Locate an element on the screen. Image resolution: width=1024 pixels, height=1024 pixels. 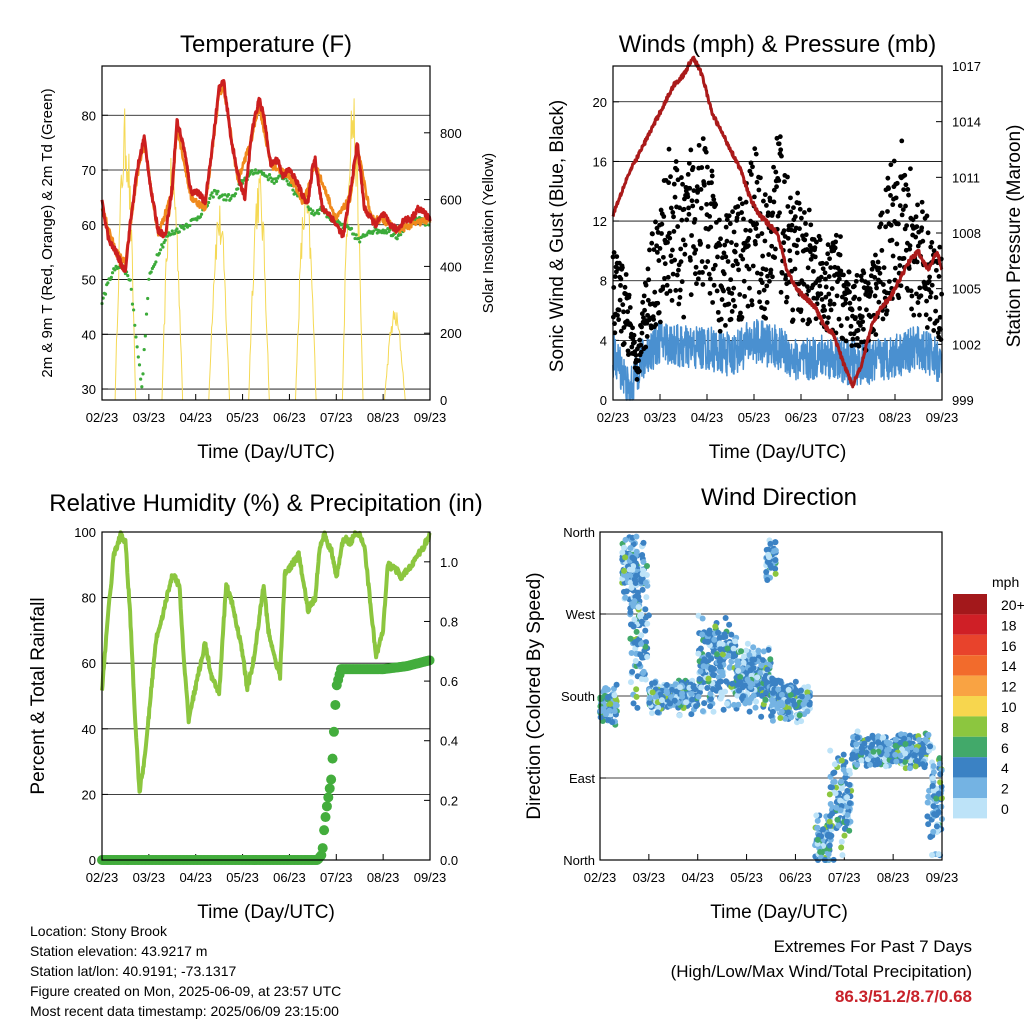
rh-ytick-label: 0 is located at coordinates (92, 860).